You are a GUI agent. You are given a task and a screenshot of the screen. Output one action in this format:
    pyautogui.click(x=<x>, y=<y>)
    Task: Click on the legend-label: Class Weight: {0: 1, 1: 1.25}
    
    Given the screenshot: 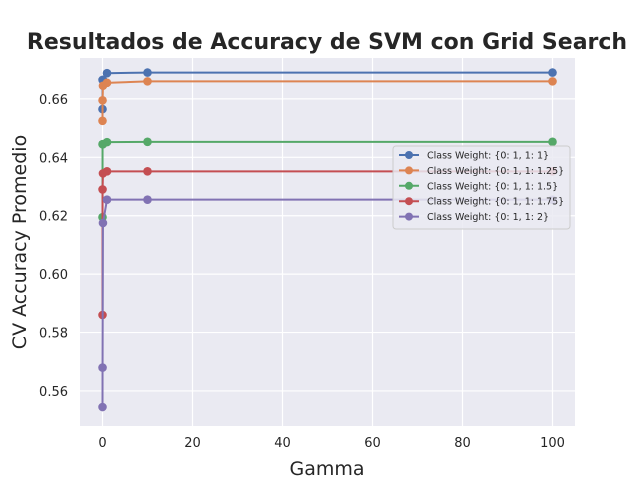 What is the action you would take?
    pyautogui.click(x=495, y=171)
    